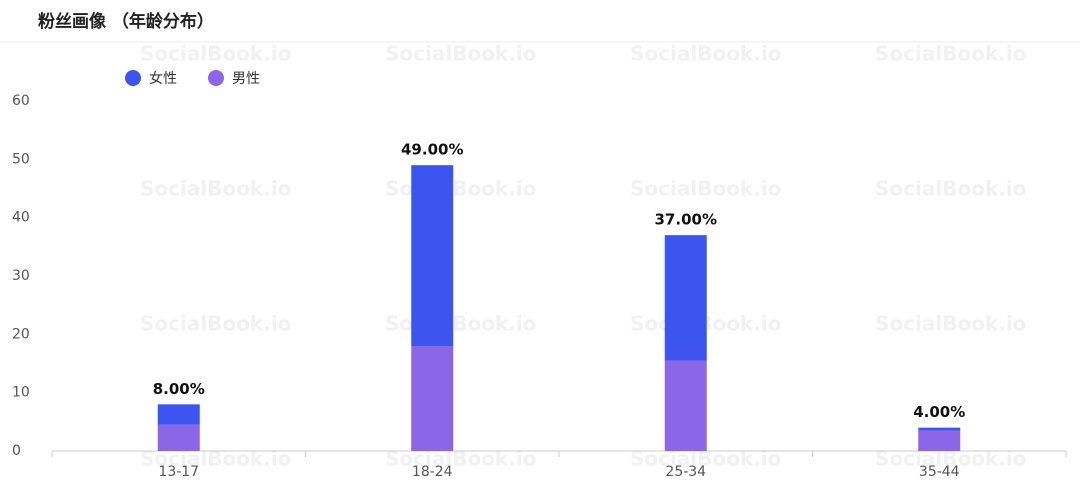 This screenshot has width=1080, height=500. What do you see at coordinates (21, 101) in the screenshot?
I see `y-tick-label: 60` at bounding box center [21, 101].